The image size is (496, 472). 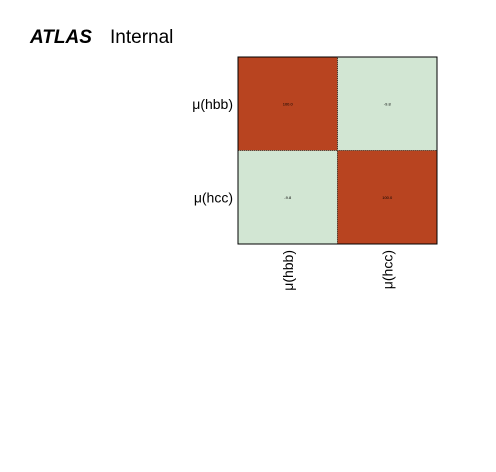 What do you see at coordinates (288, 270) in the screenshot?
I see `column-label: μ(hbb)` at bounding box center [288, 270].